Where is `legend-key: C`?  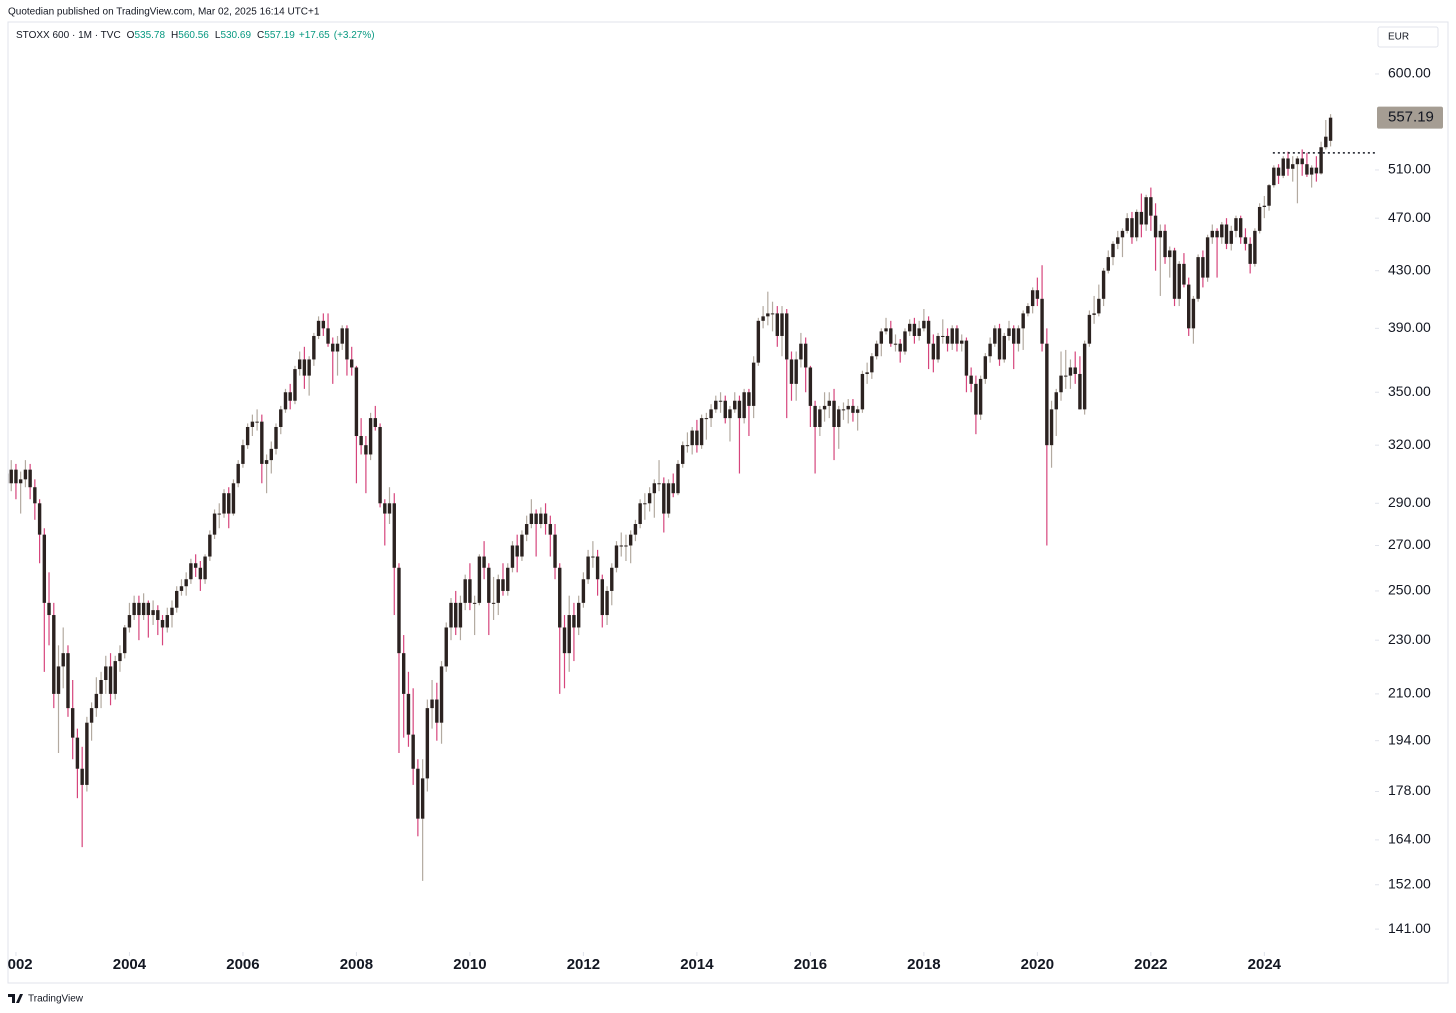 legend-key: C is located at coordinates (260, 35).